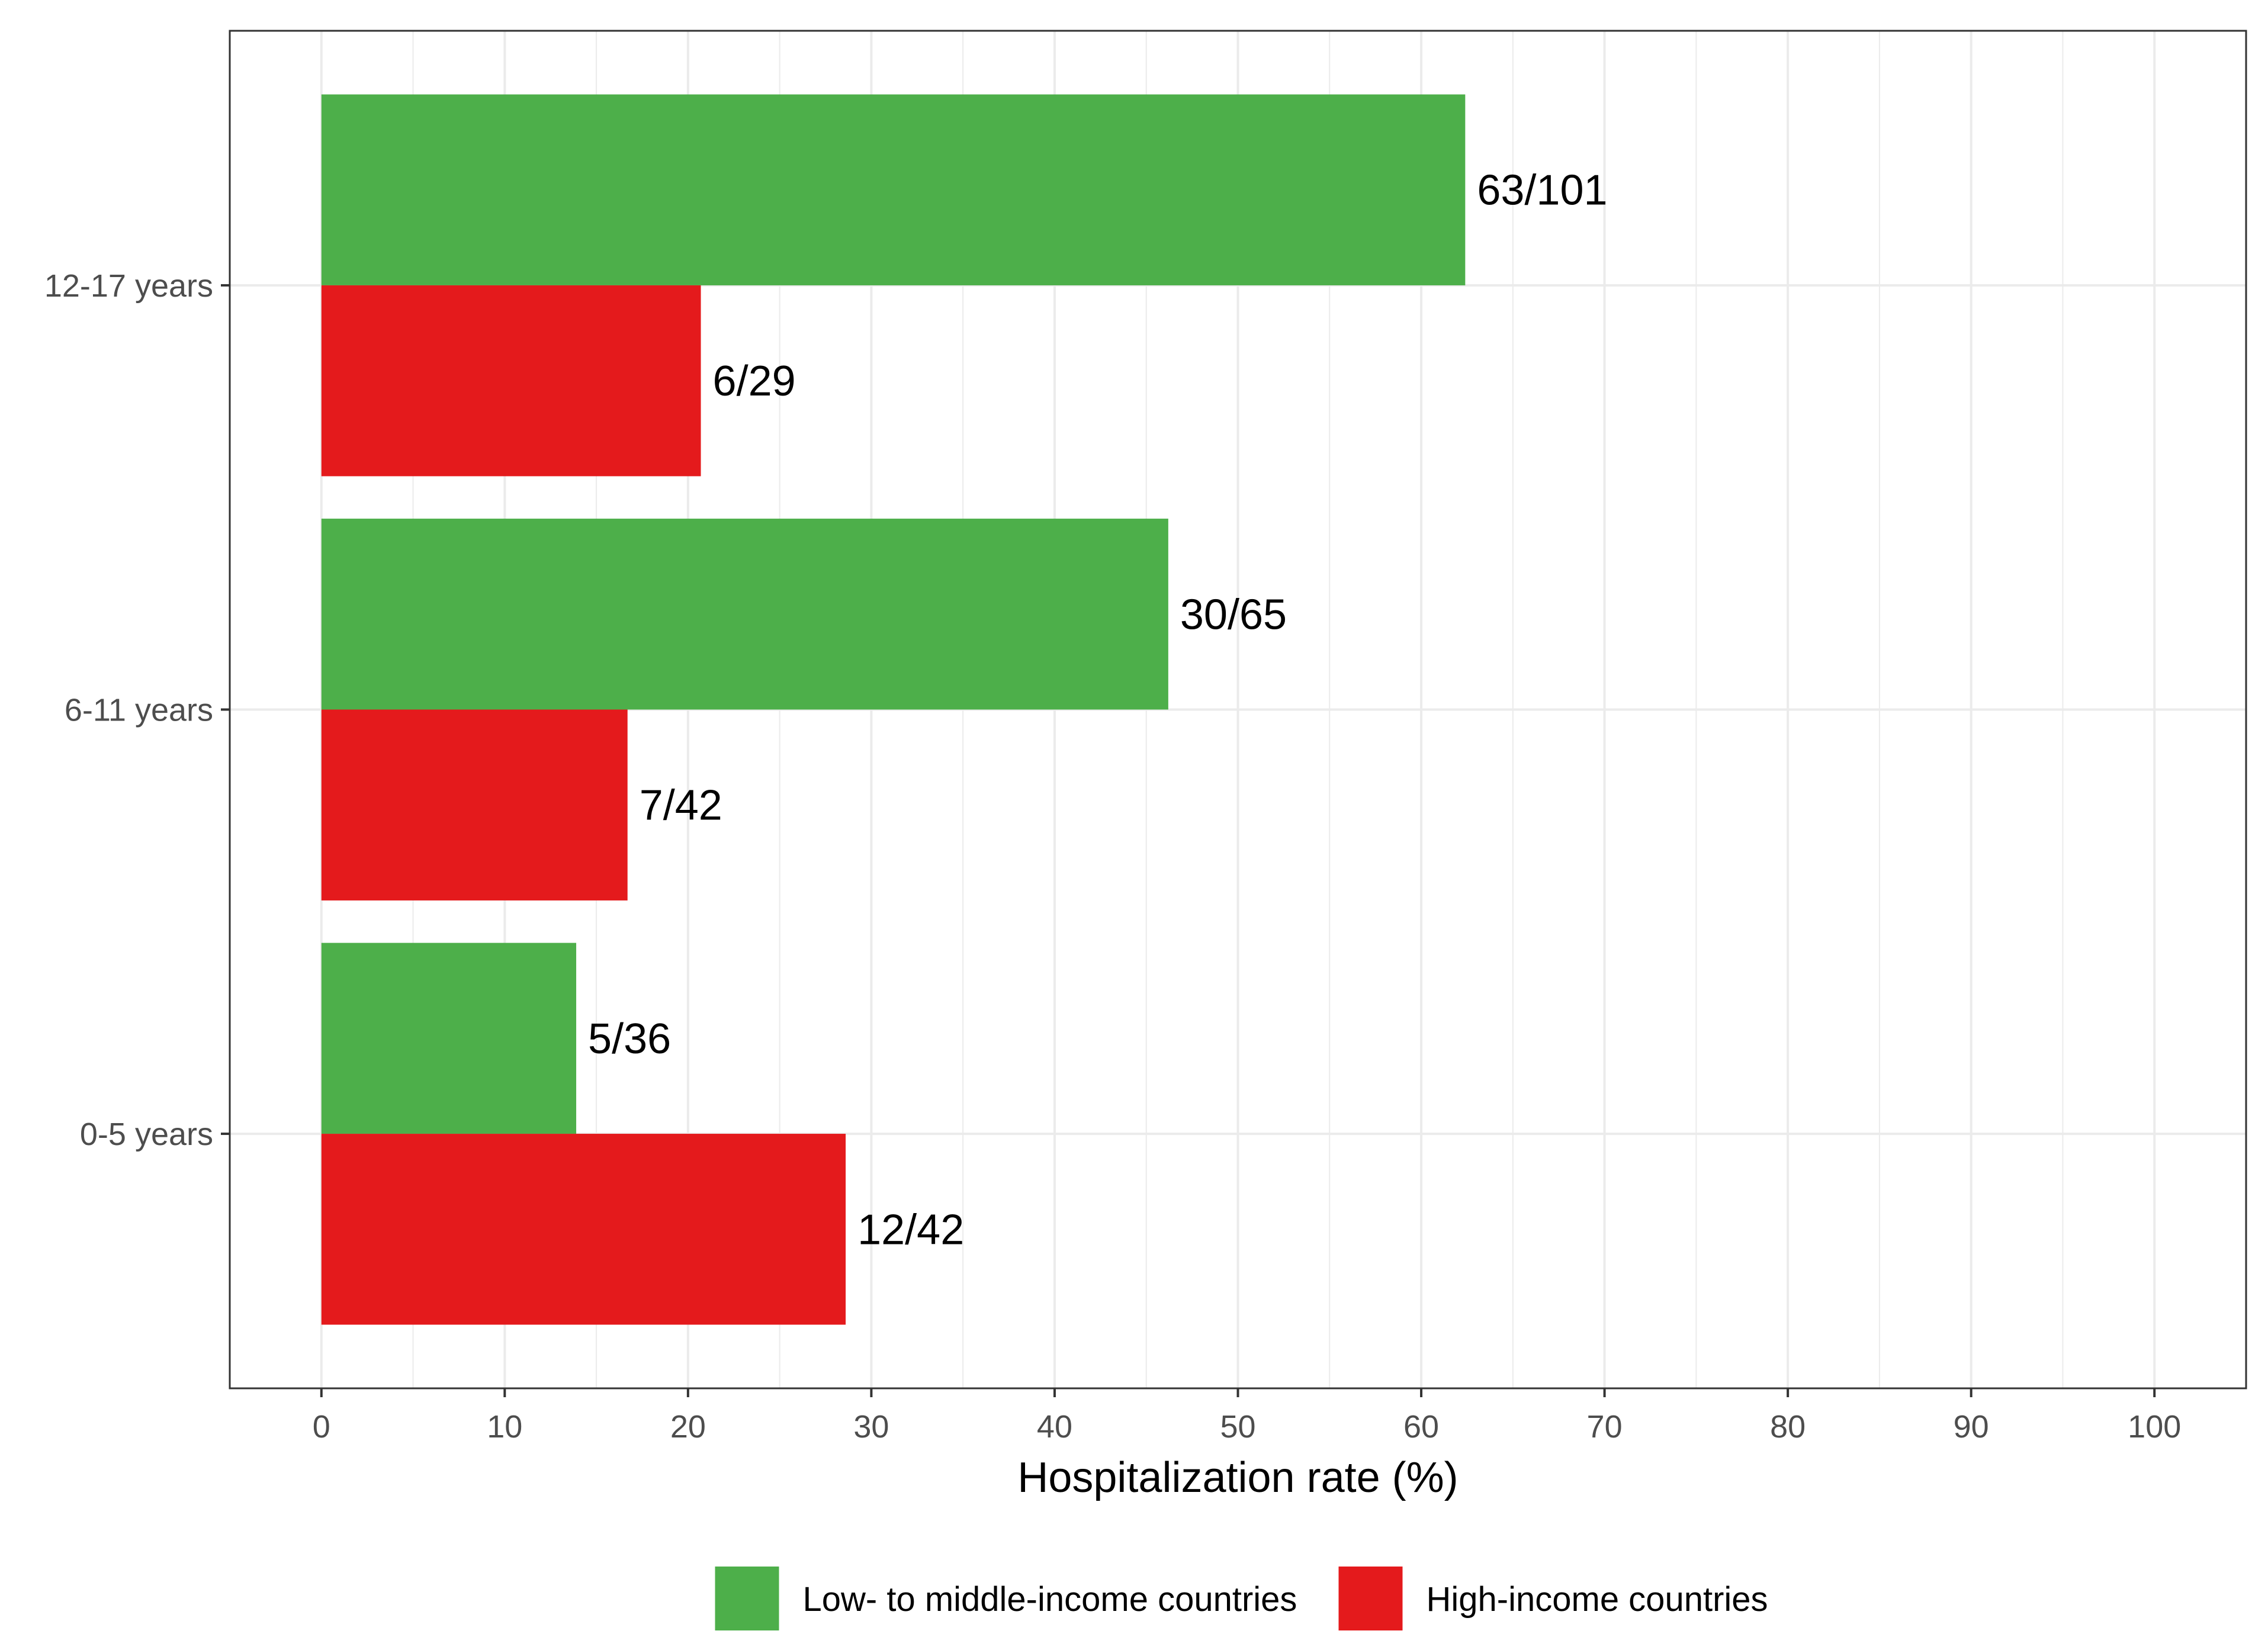 The height and width of the screenshot is (1650, 2268). Describe the element at coordinates (129, 286) in the screenshot. I see `y-tick-label: 12-17 years` at that location.